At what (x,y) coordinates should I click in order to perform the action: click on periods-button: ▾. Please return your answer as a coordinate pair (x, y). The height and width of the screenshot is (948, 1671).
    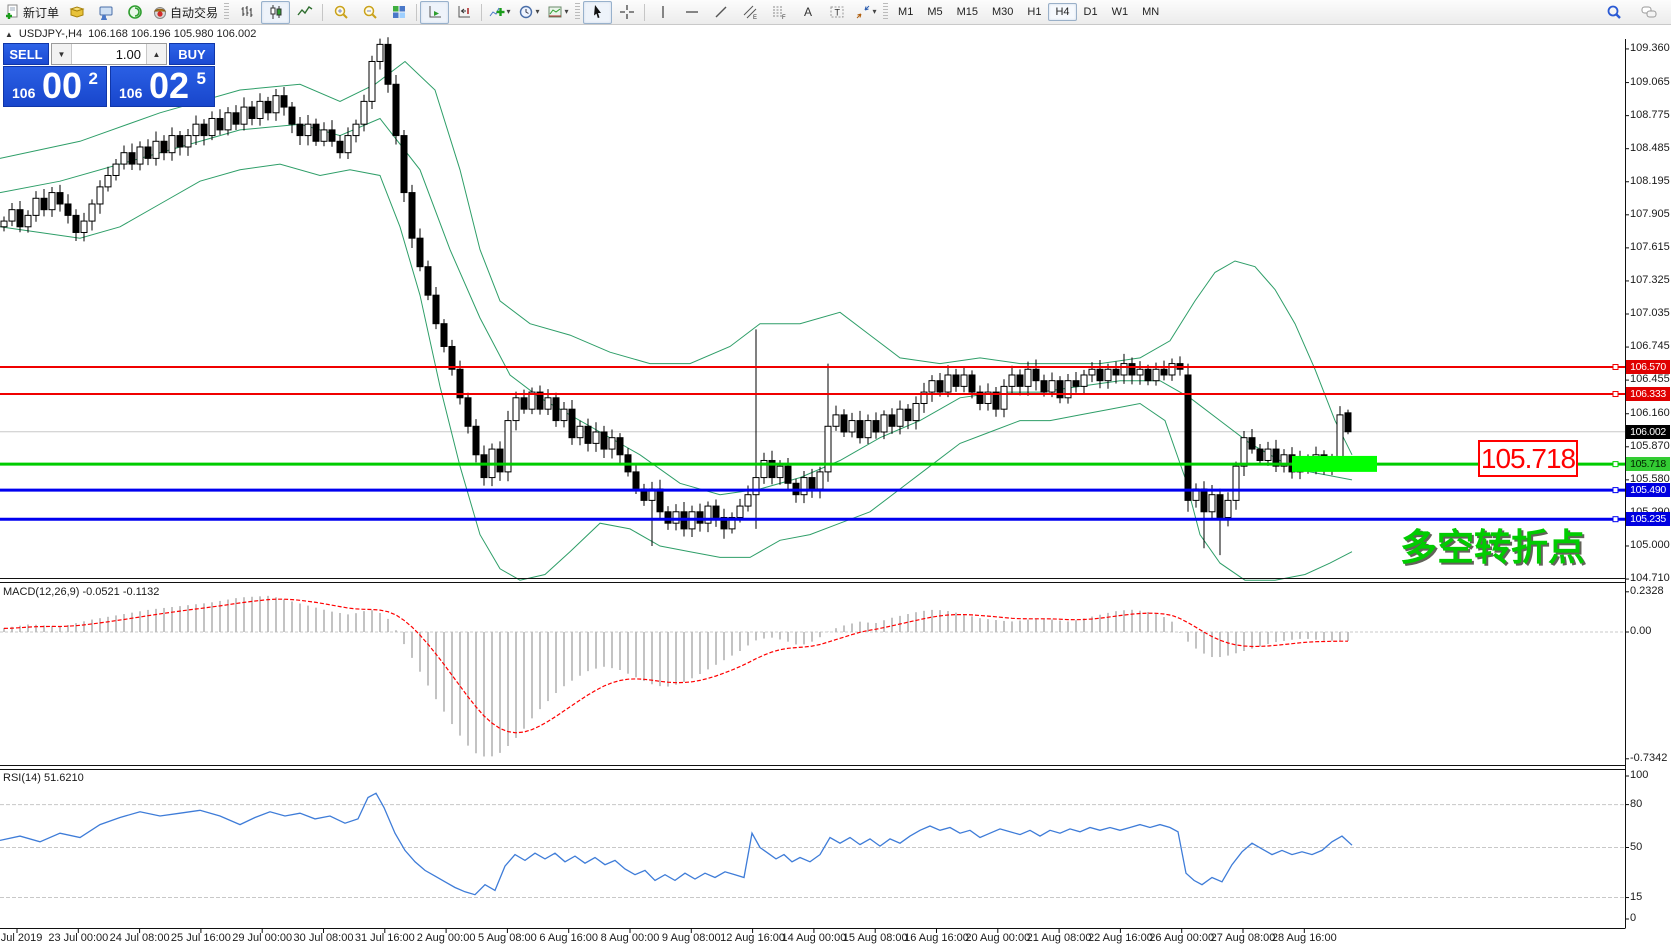
    Looking at the image, I should click on (528, 12).